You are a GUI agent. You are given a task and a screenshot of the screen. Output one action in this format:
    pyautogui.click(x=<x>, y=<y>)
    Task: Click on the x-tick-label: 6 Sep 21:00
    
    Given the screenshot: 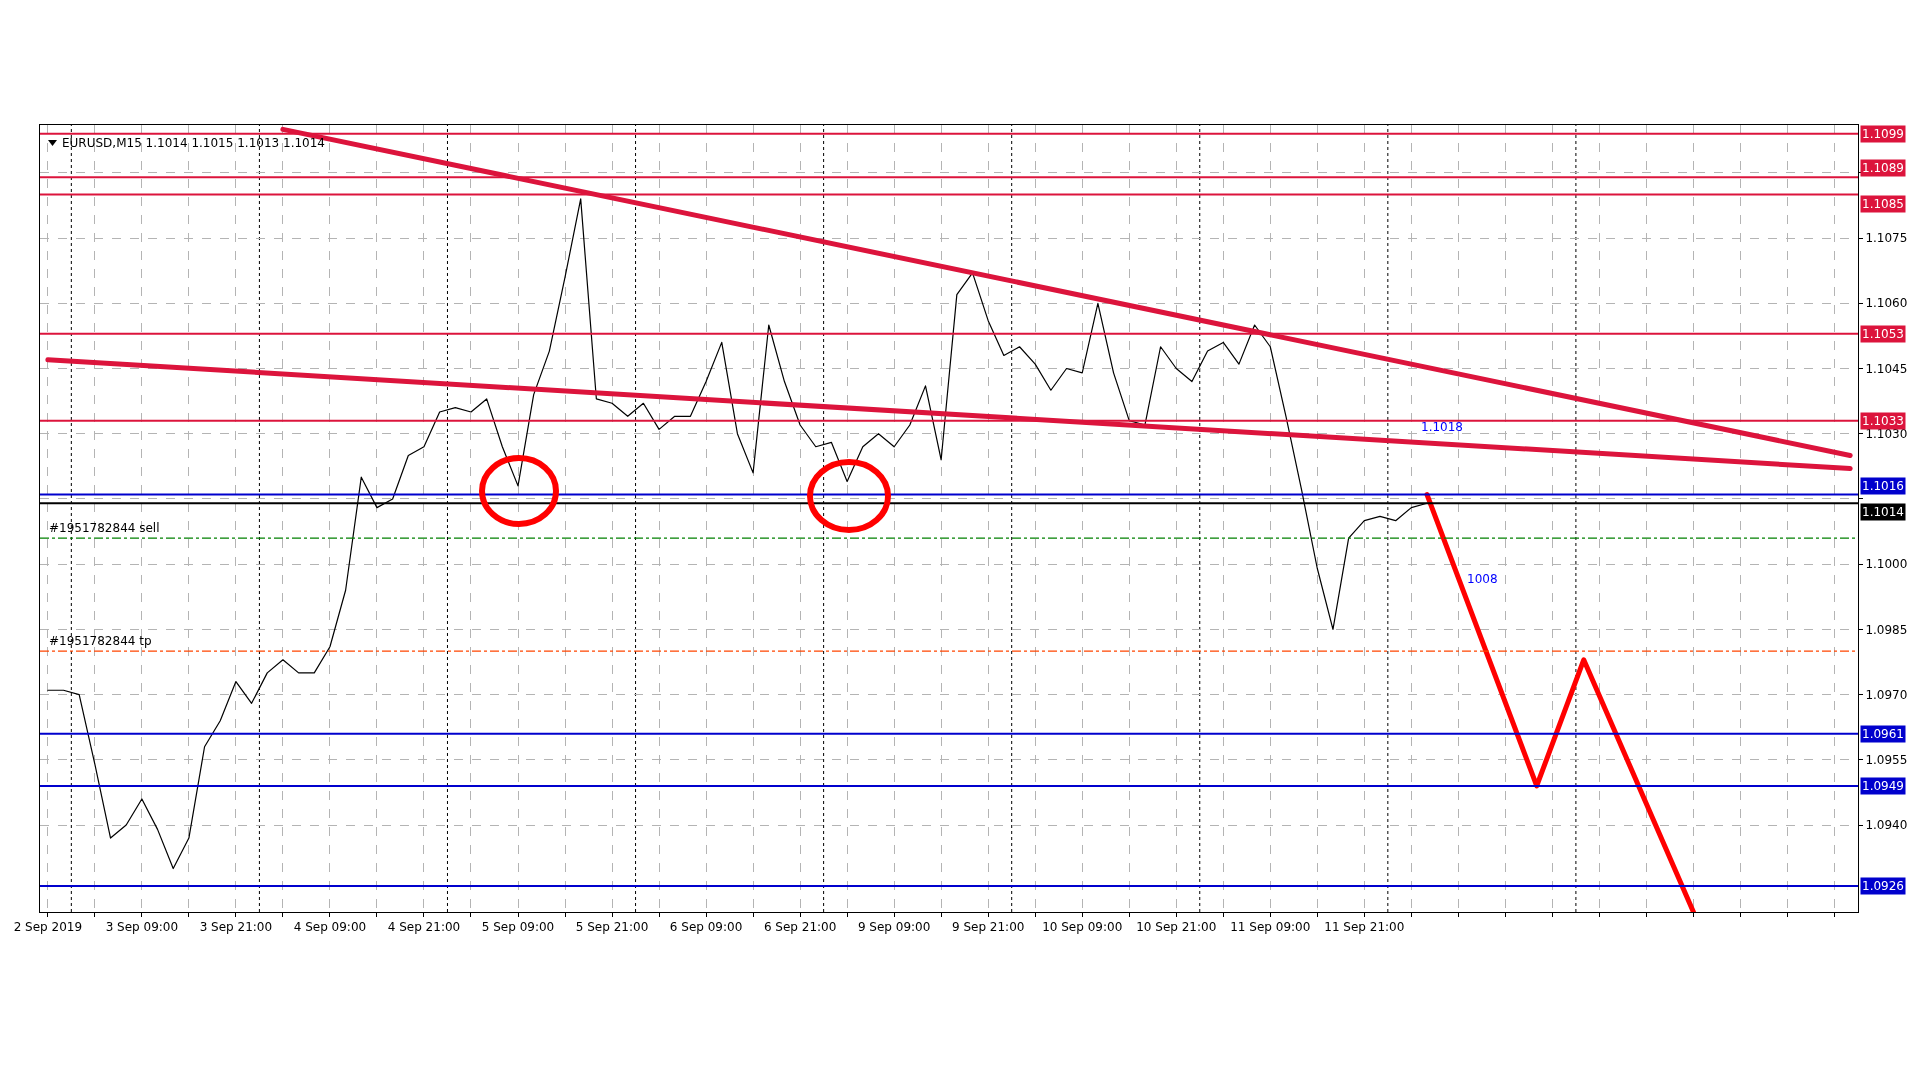 What is the action you would take?
    pyautogui.click(x=800, y=927)
    